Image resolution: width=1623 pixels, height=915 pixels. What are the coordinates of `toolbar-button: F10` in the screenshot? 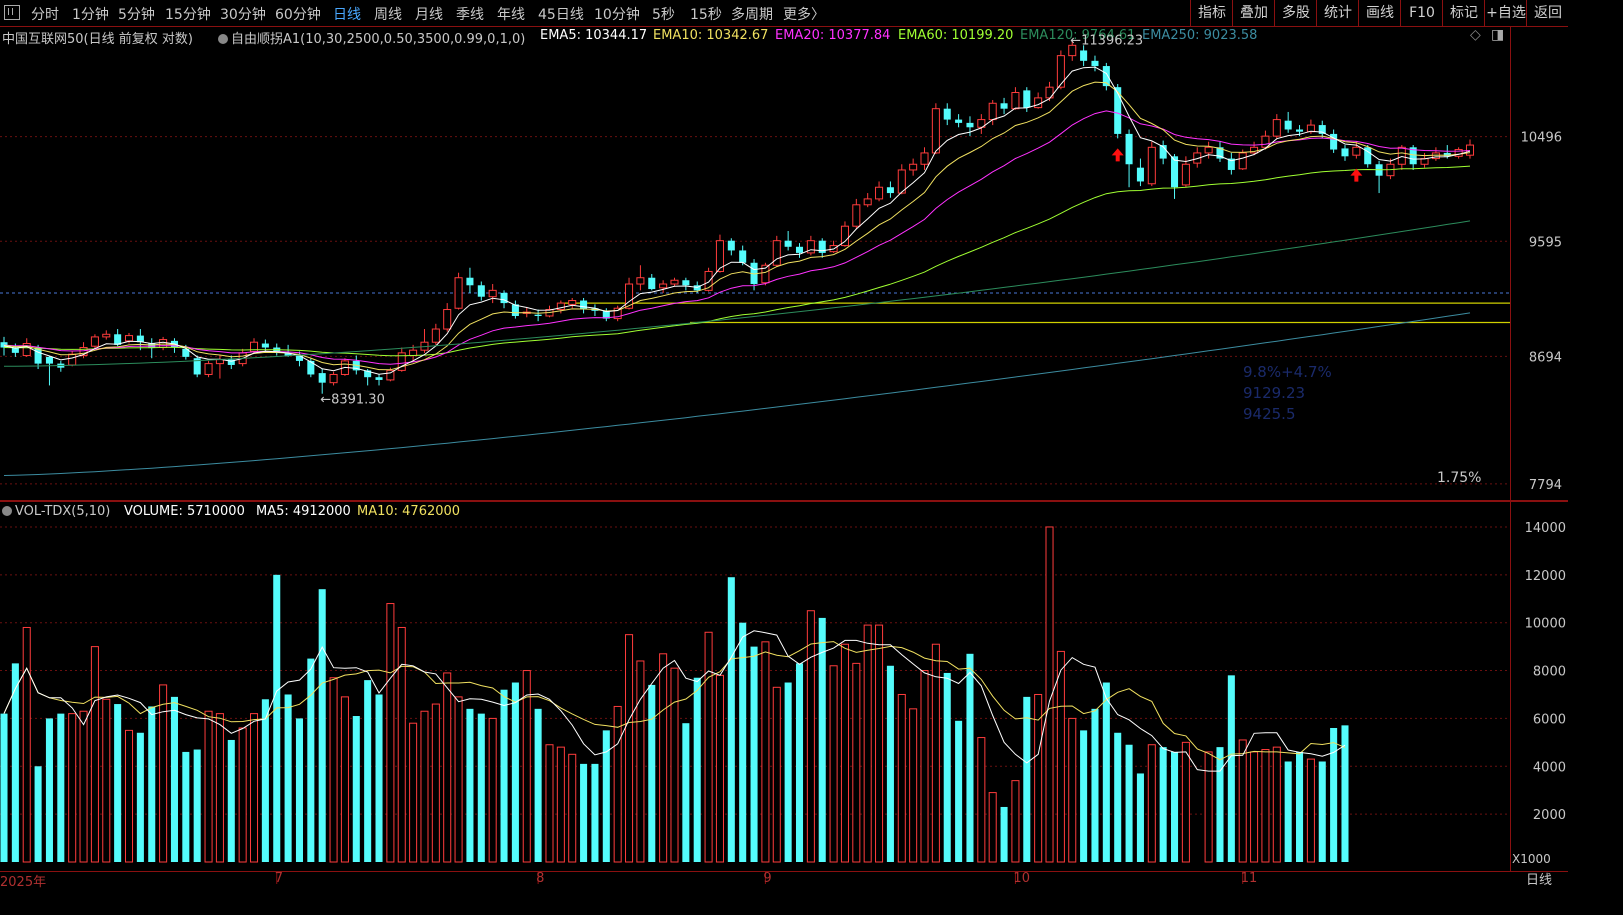 It's located at (1421, 13).